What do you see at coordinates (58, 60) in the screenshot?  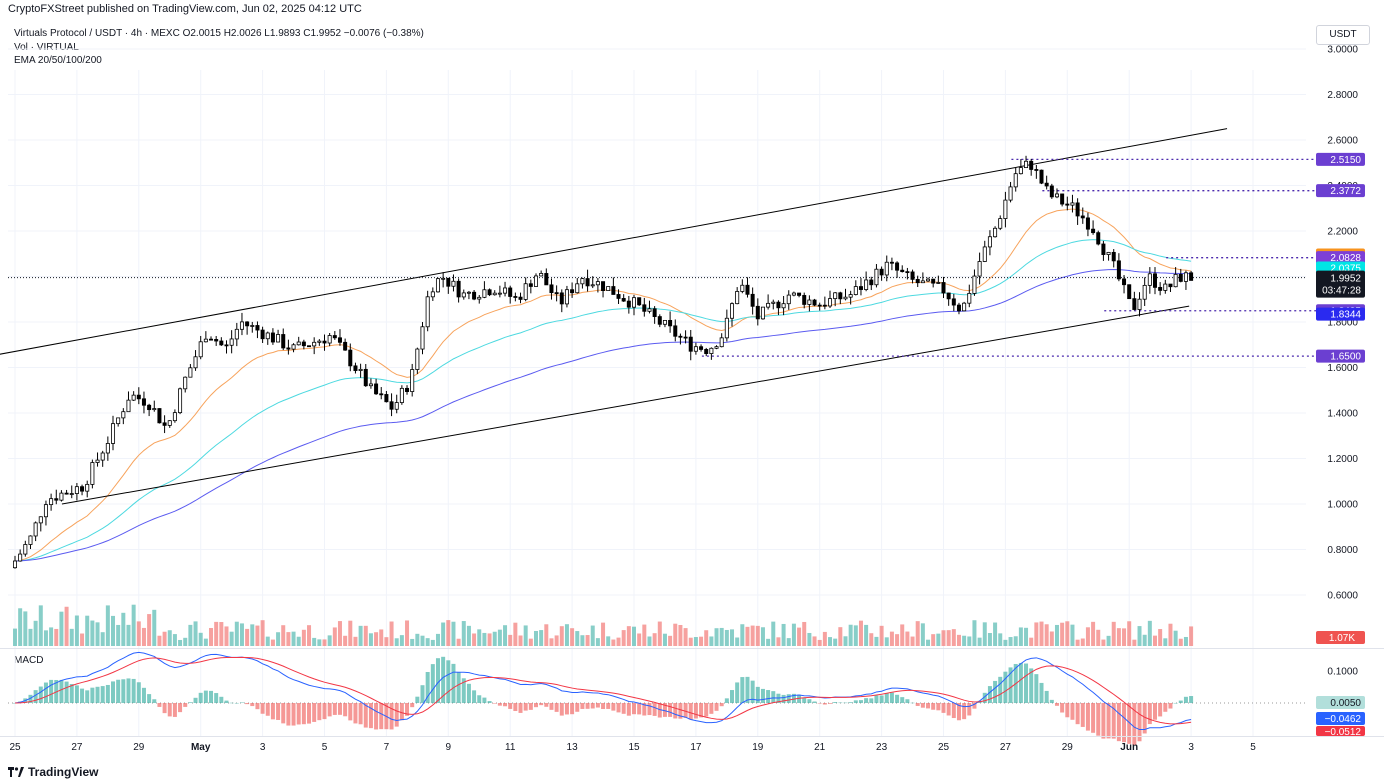 I see `ema-indicator-label: EMA 20/50/100/200` at bounding box center [58, 60].